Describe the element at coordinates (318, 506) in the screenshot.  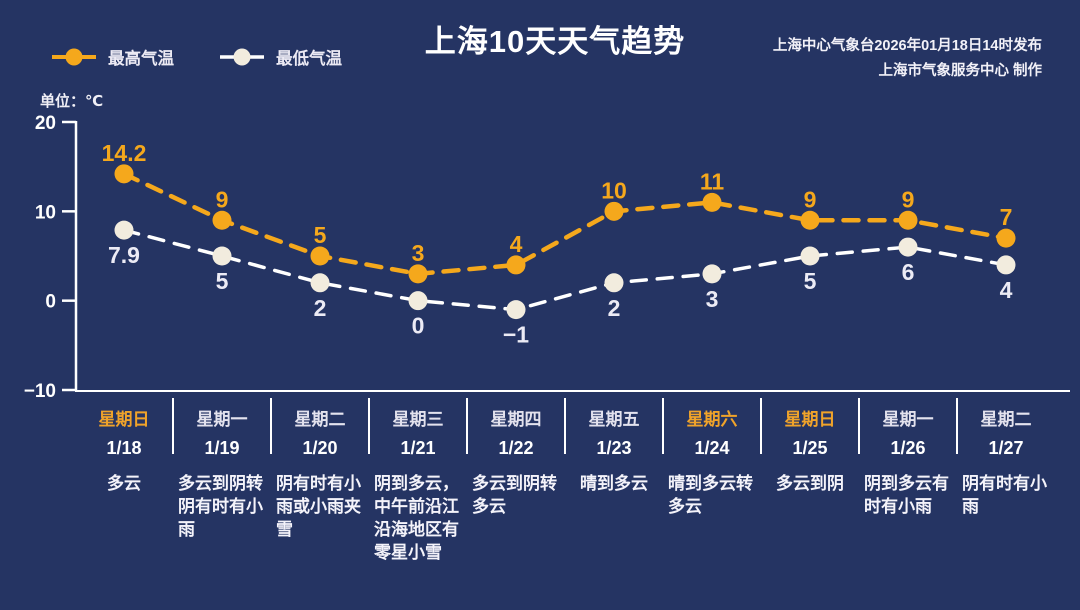
I see `weather-description: 阴有时有小雨或小雨夹雪` at that location.